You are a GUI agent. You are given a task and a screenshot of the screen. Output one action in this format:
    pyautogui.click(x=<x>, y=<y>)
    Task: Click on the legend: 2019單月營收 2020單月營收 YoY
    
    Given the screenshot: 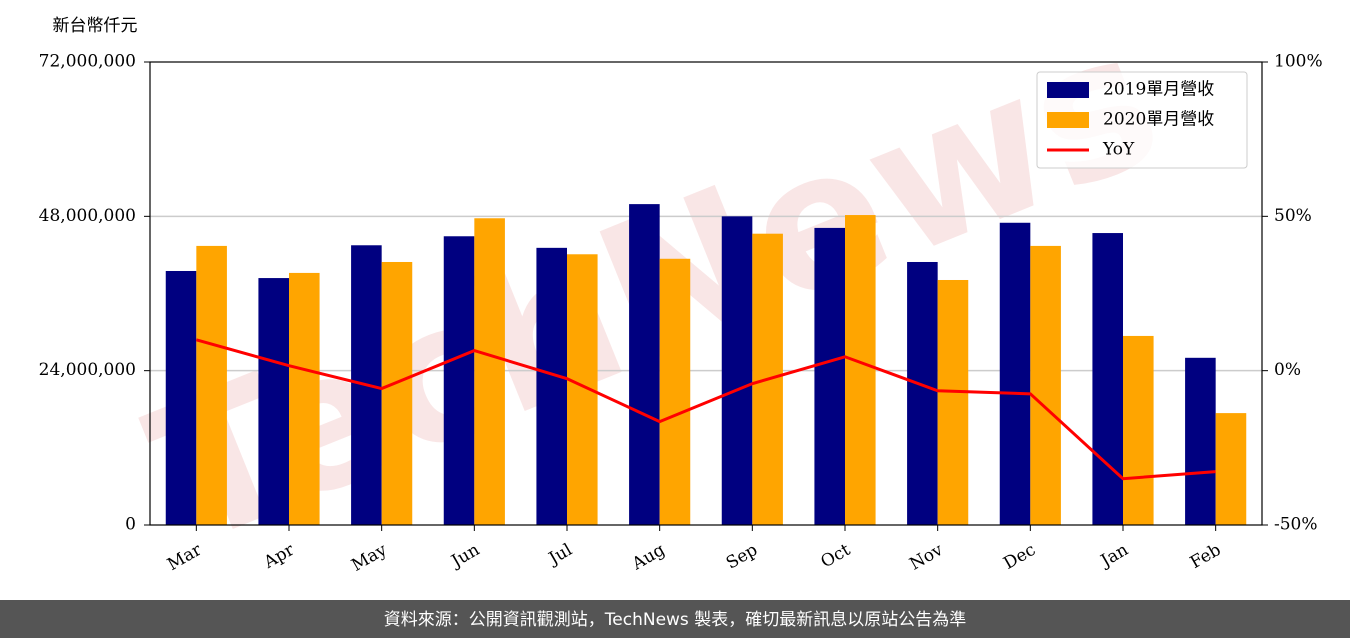 What is the action you would take?
    pyautogui.click(x=1142, y=120)
    